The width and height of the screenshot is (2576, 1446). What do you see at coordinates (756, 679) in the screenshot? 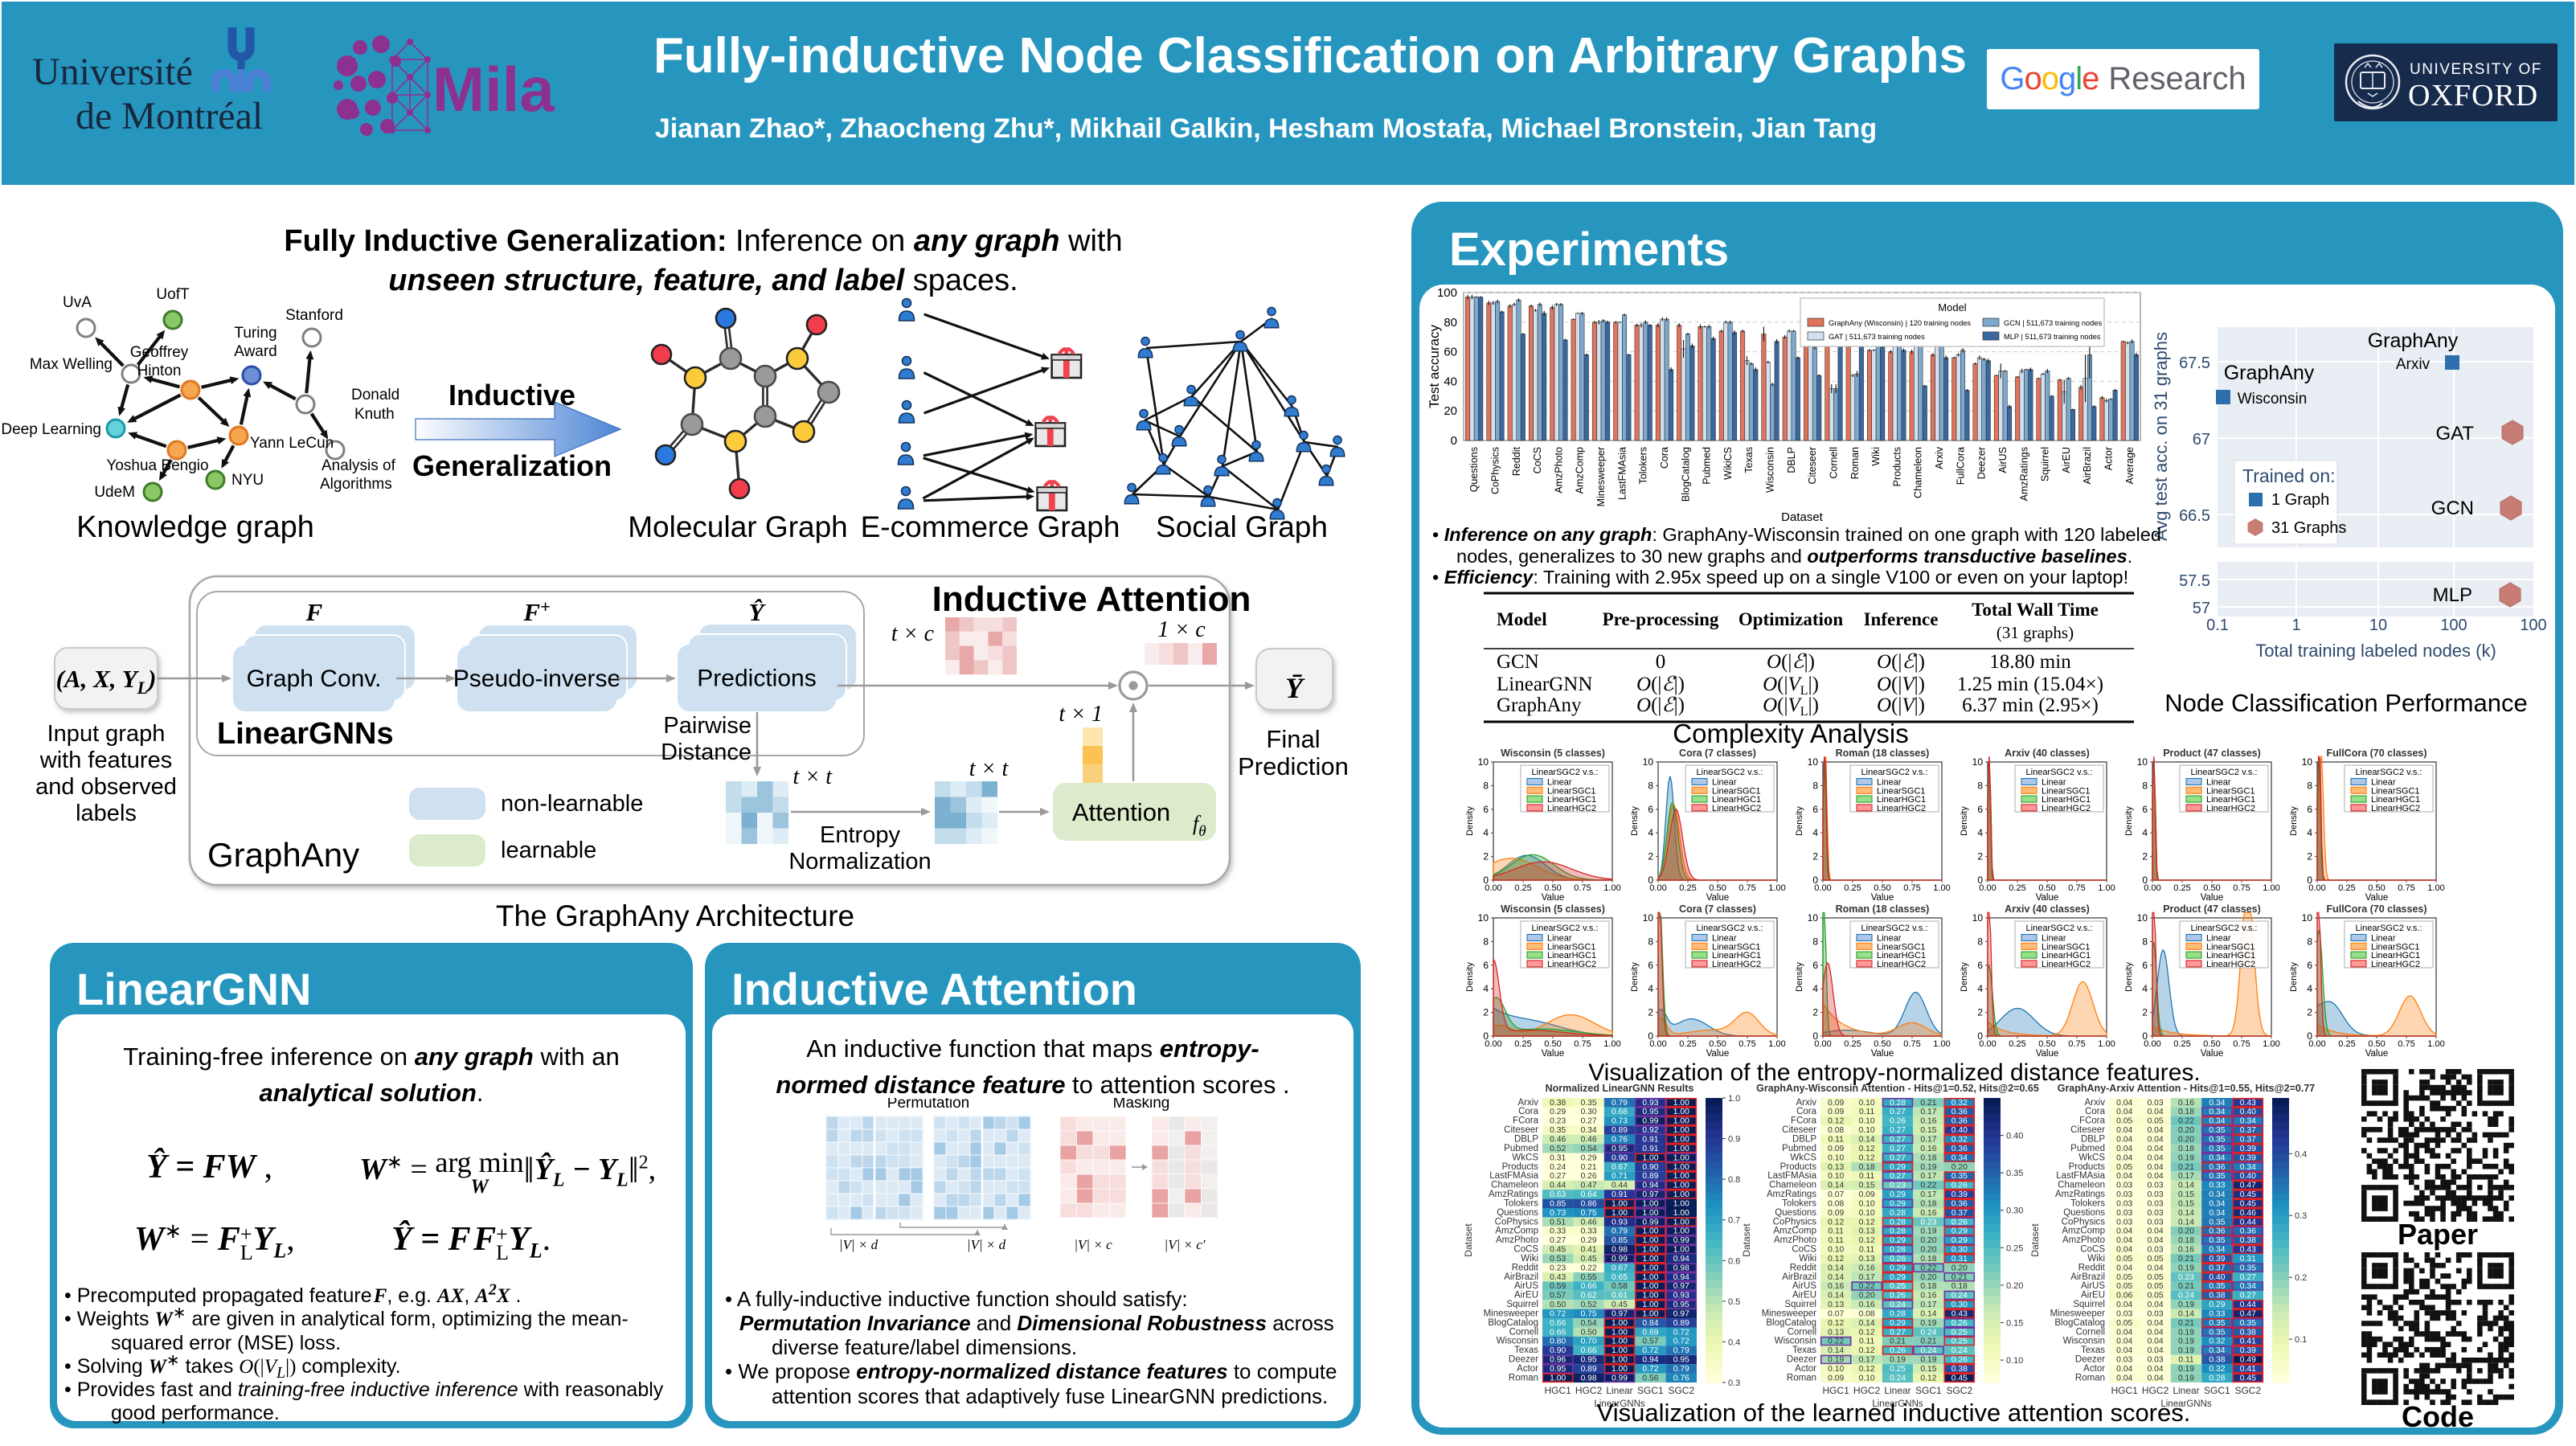
I see `svg-text: Predictions` at bounding box center [756, 679].